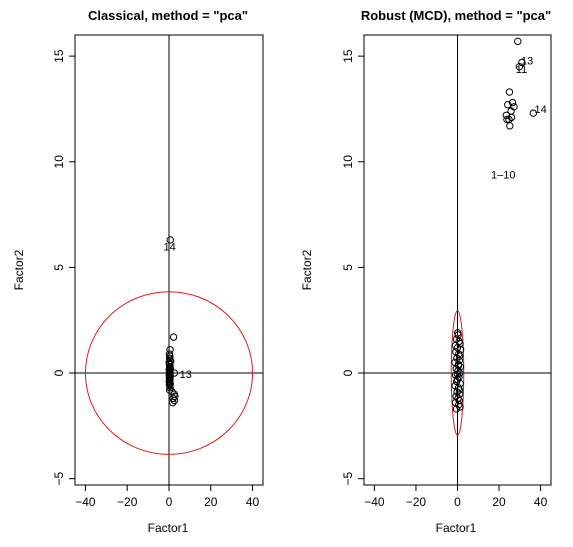 This screenshot has height=547, width=573. What do you see at coordinates (168, 15) in the screenshot?
I see `chart-title: Classical, method = "pca"` at bounding box center [168, 15].